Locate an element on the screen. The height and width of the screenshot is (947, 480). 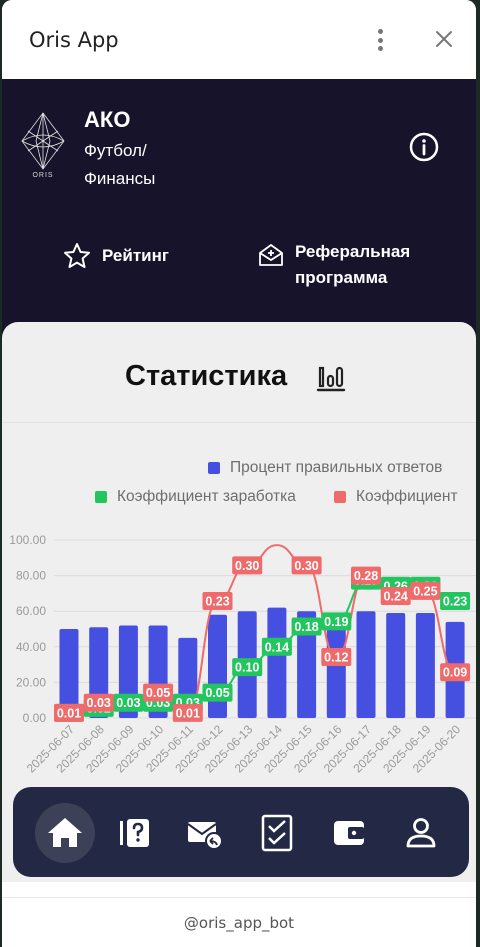
bottom-nav is located at coordinates (241, 832).